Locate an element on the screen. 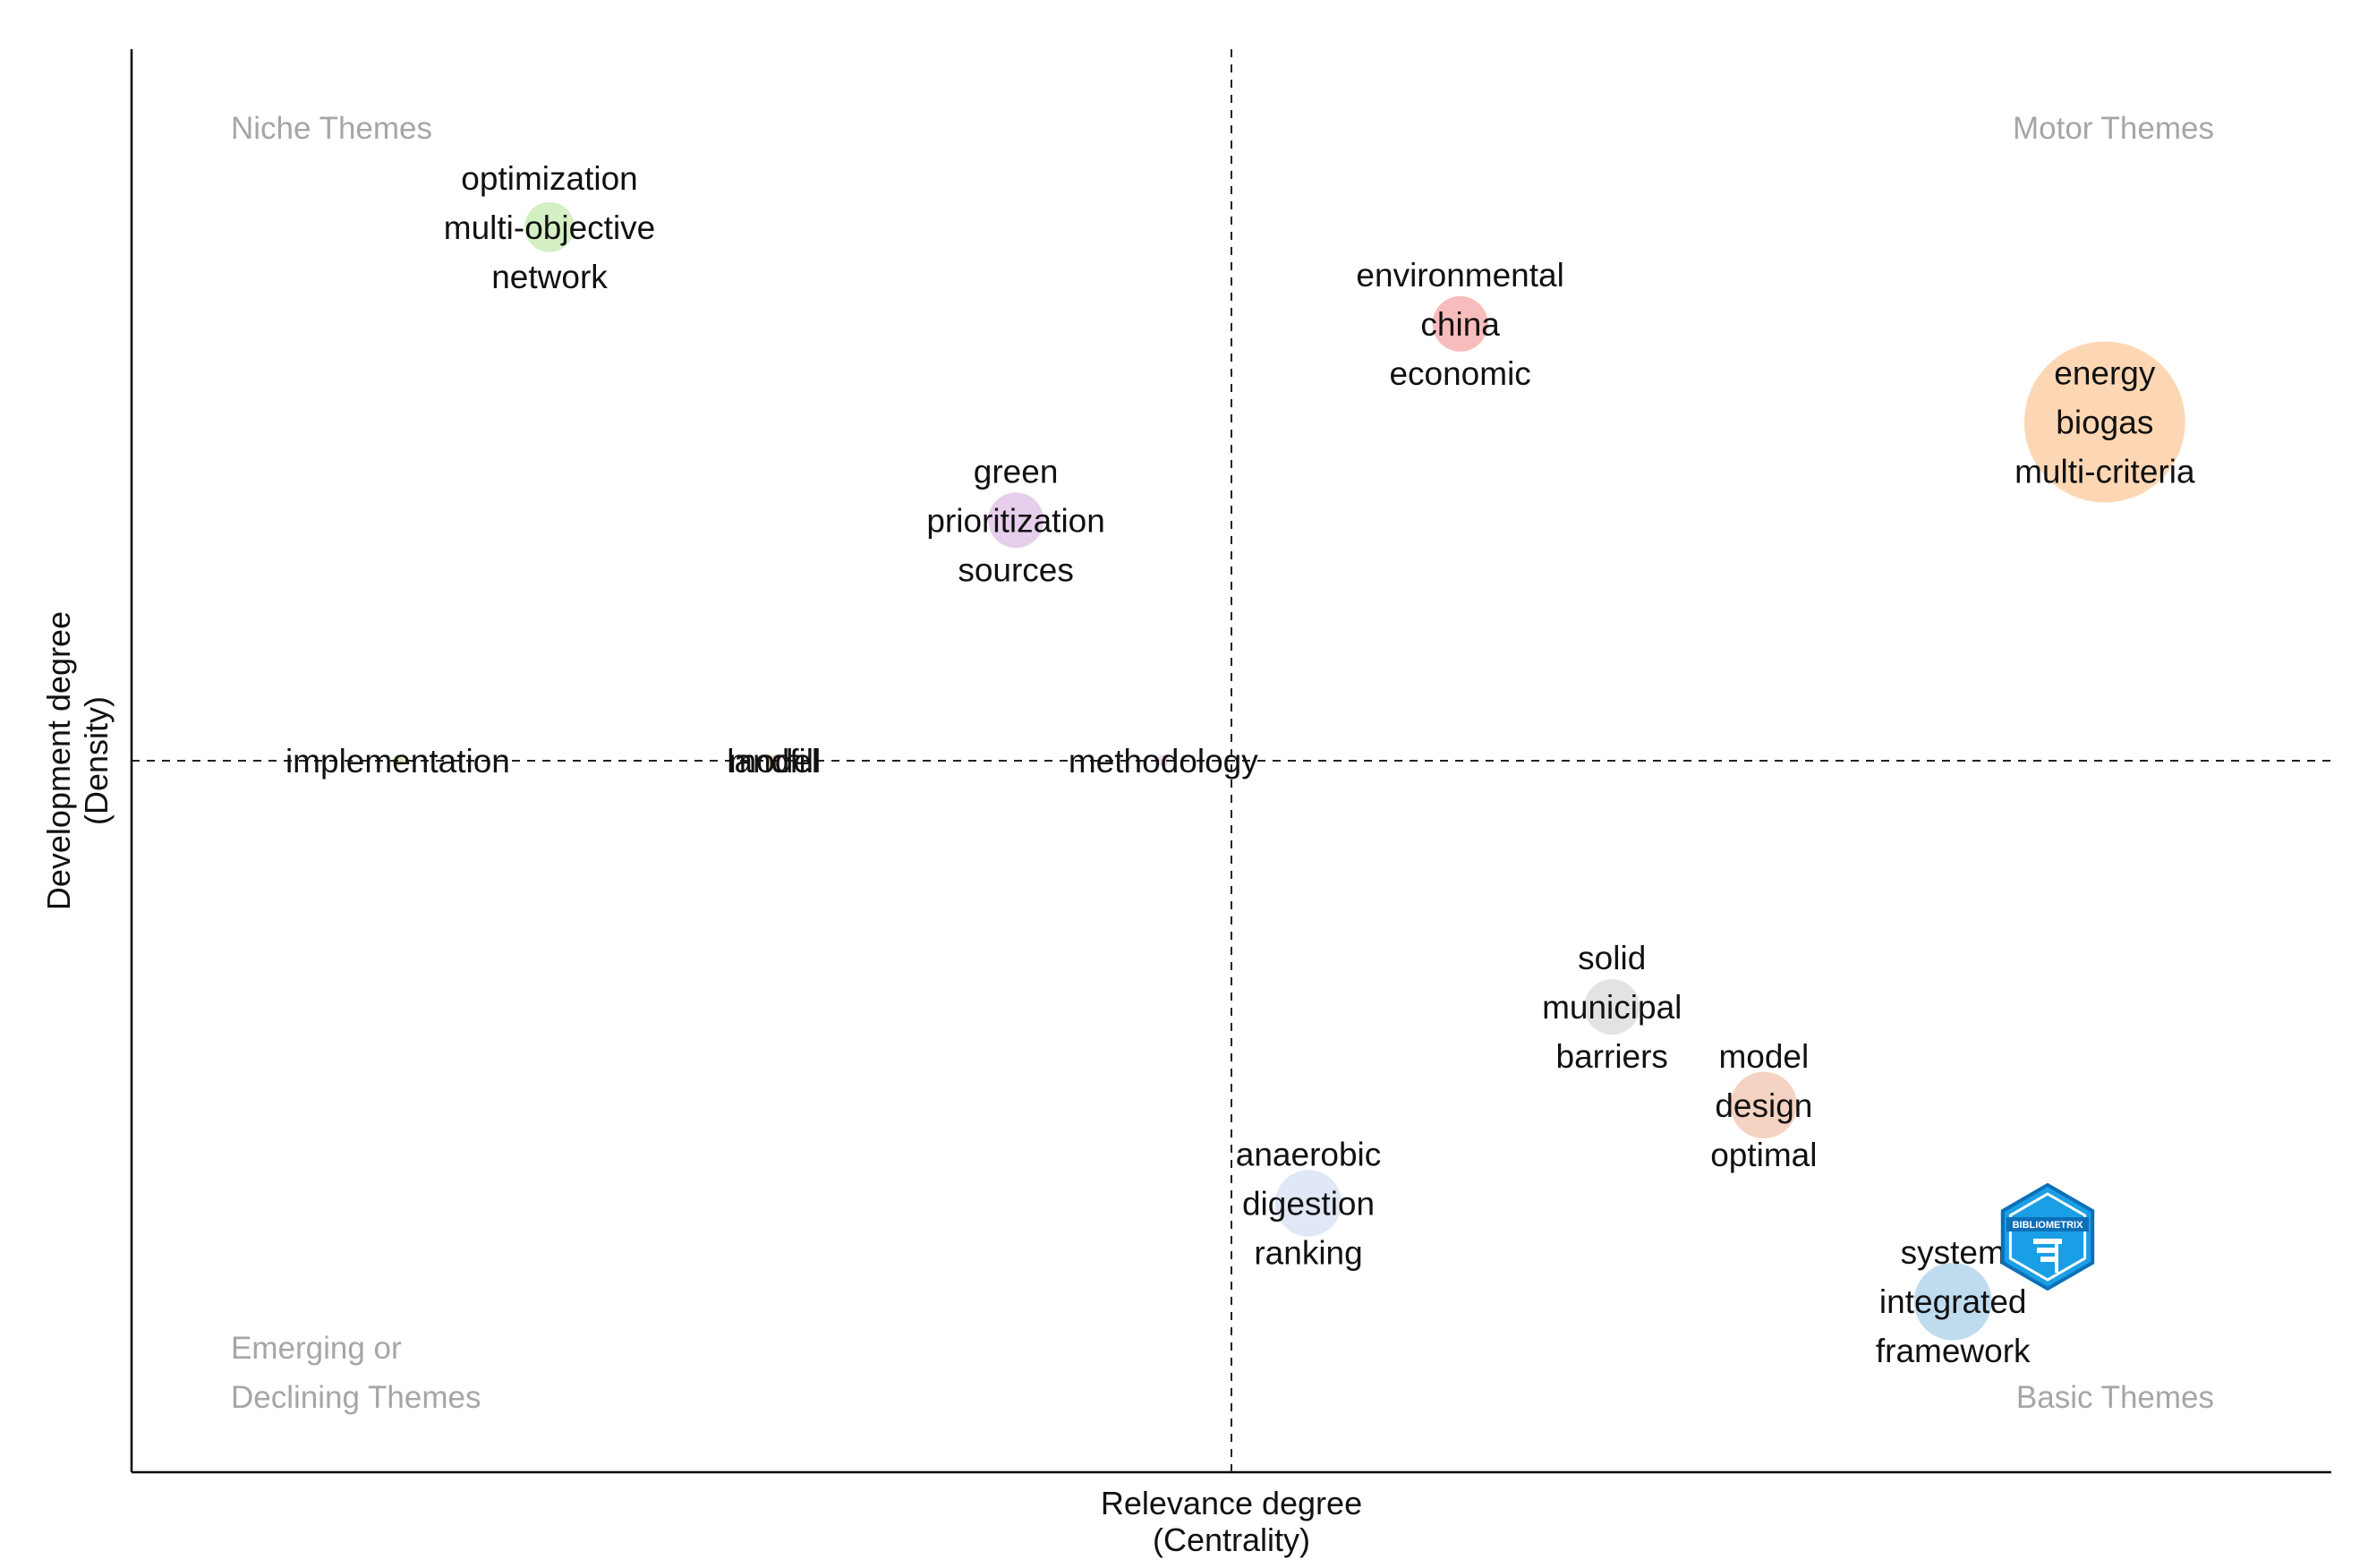 Image resolution: width=2368 pixels, height=1568 pixels. cluster-label-network: network is located at coordinates (549, 277).